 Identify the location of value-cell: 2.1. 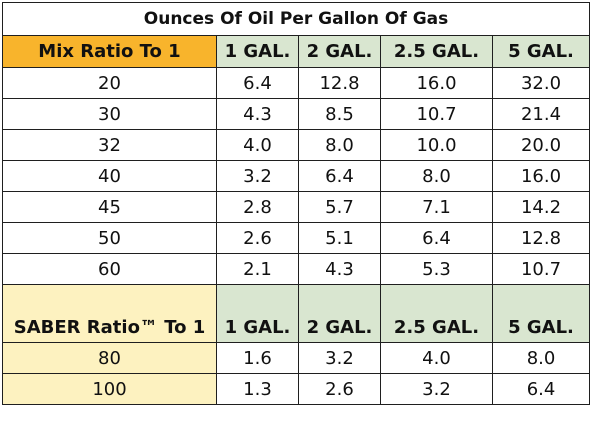
(257, 269).